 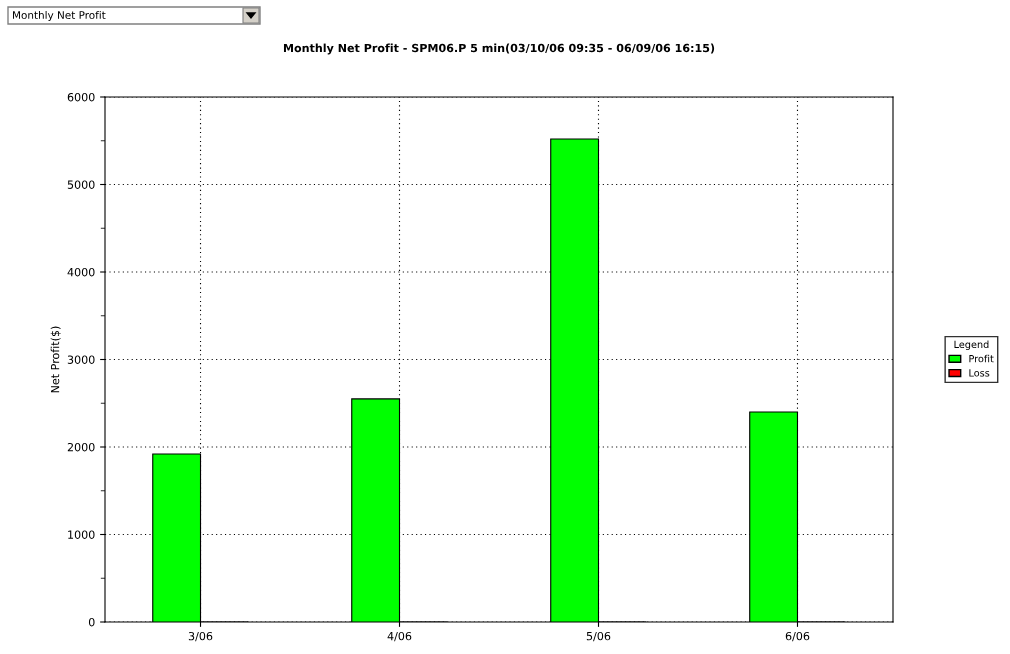 I want to click on x-tick-label: 3/06, so click(x=200, y=636).